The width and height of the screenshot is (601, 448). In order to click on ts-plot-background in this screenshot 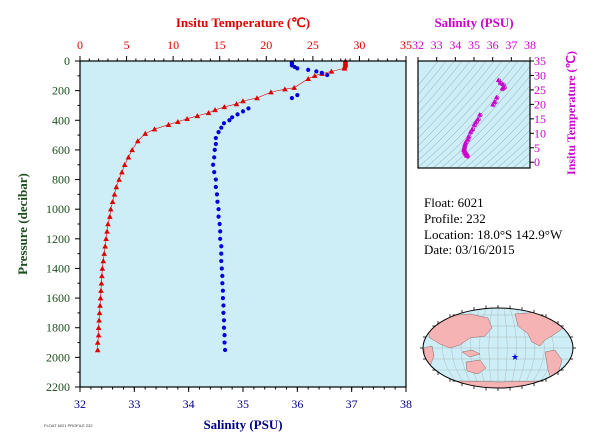, I will do `click(474, 114)`.